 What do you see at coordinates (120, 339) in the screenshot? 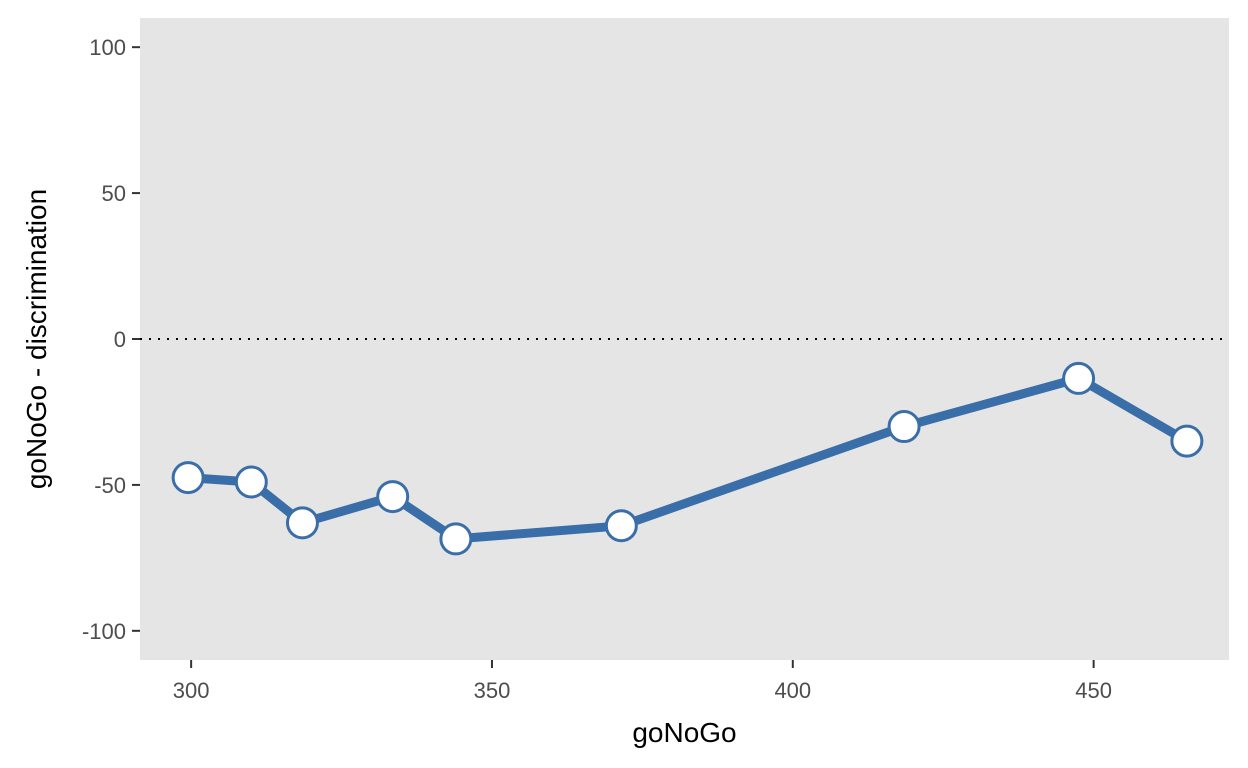
I see `y-tick-label: 0` at bounding box center [120, 339].